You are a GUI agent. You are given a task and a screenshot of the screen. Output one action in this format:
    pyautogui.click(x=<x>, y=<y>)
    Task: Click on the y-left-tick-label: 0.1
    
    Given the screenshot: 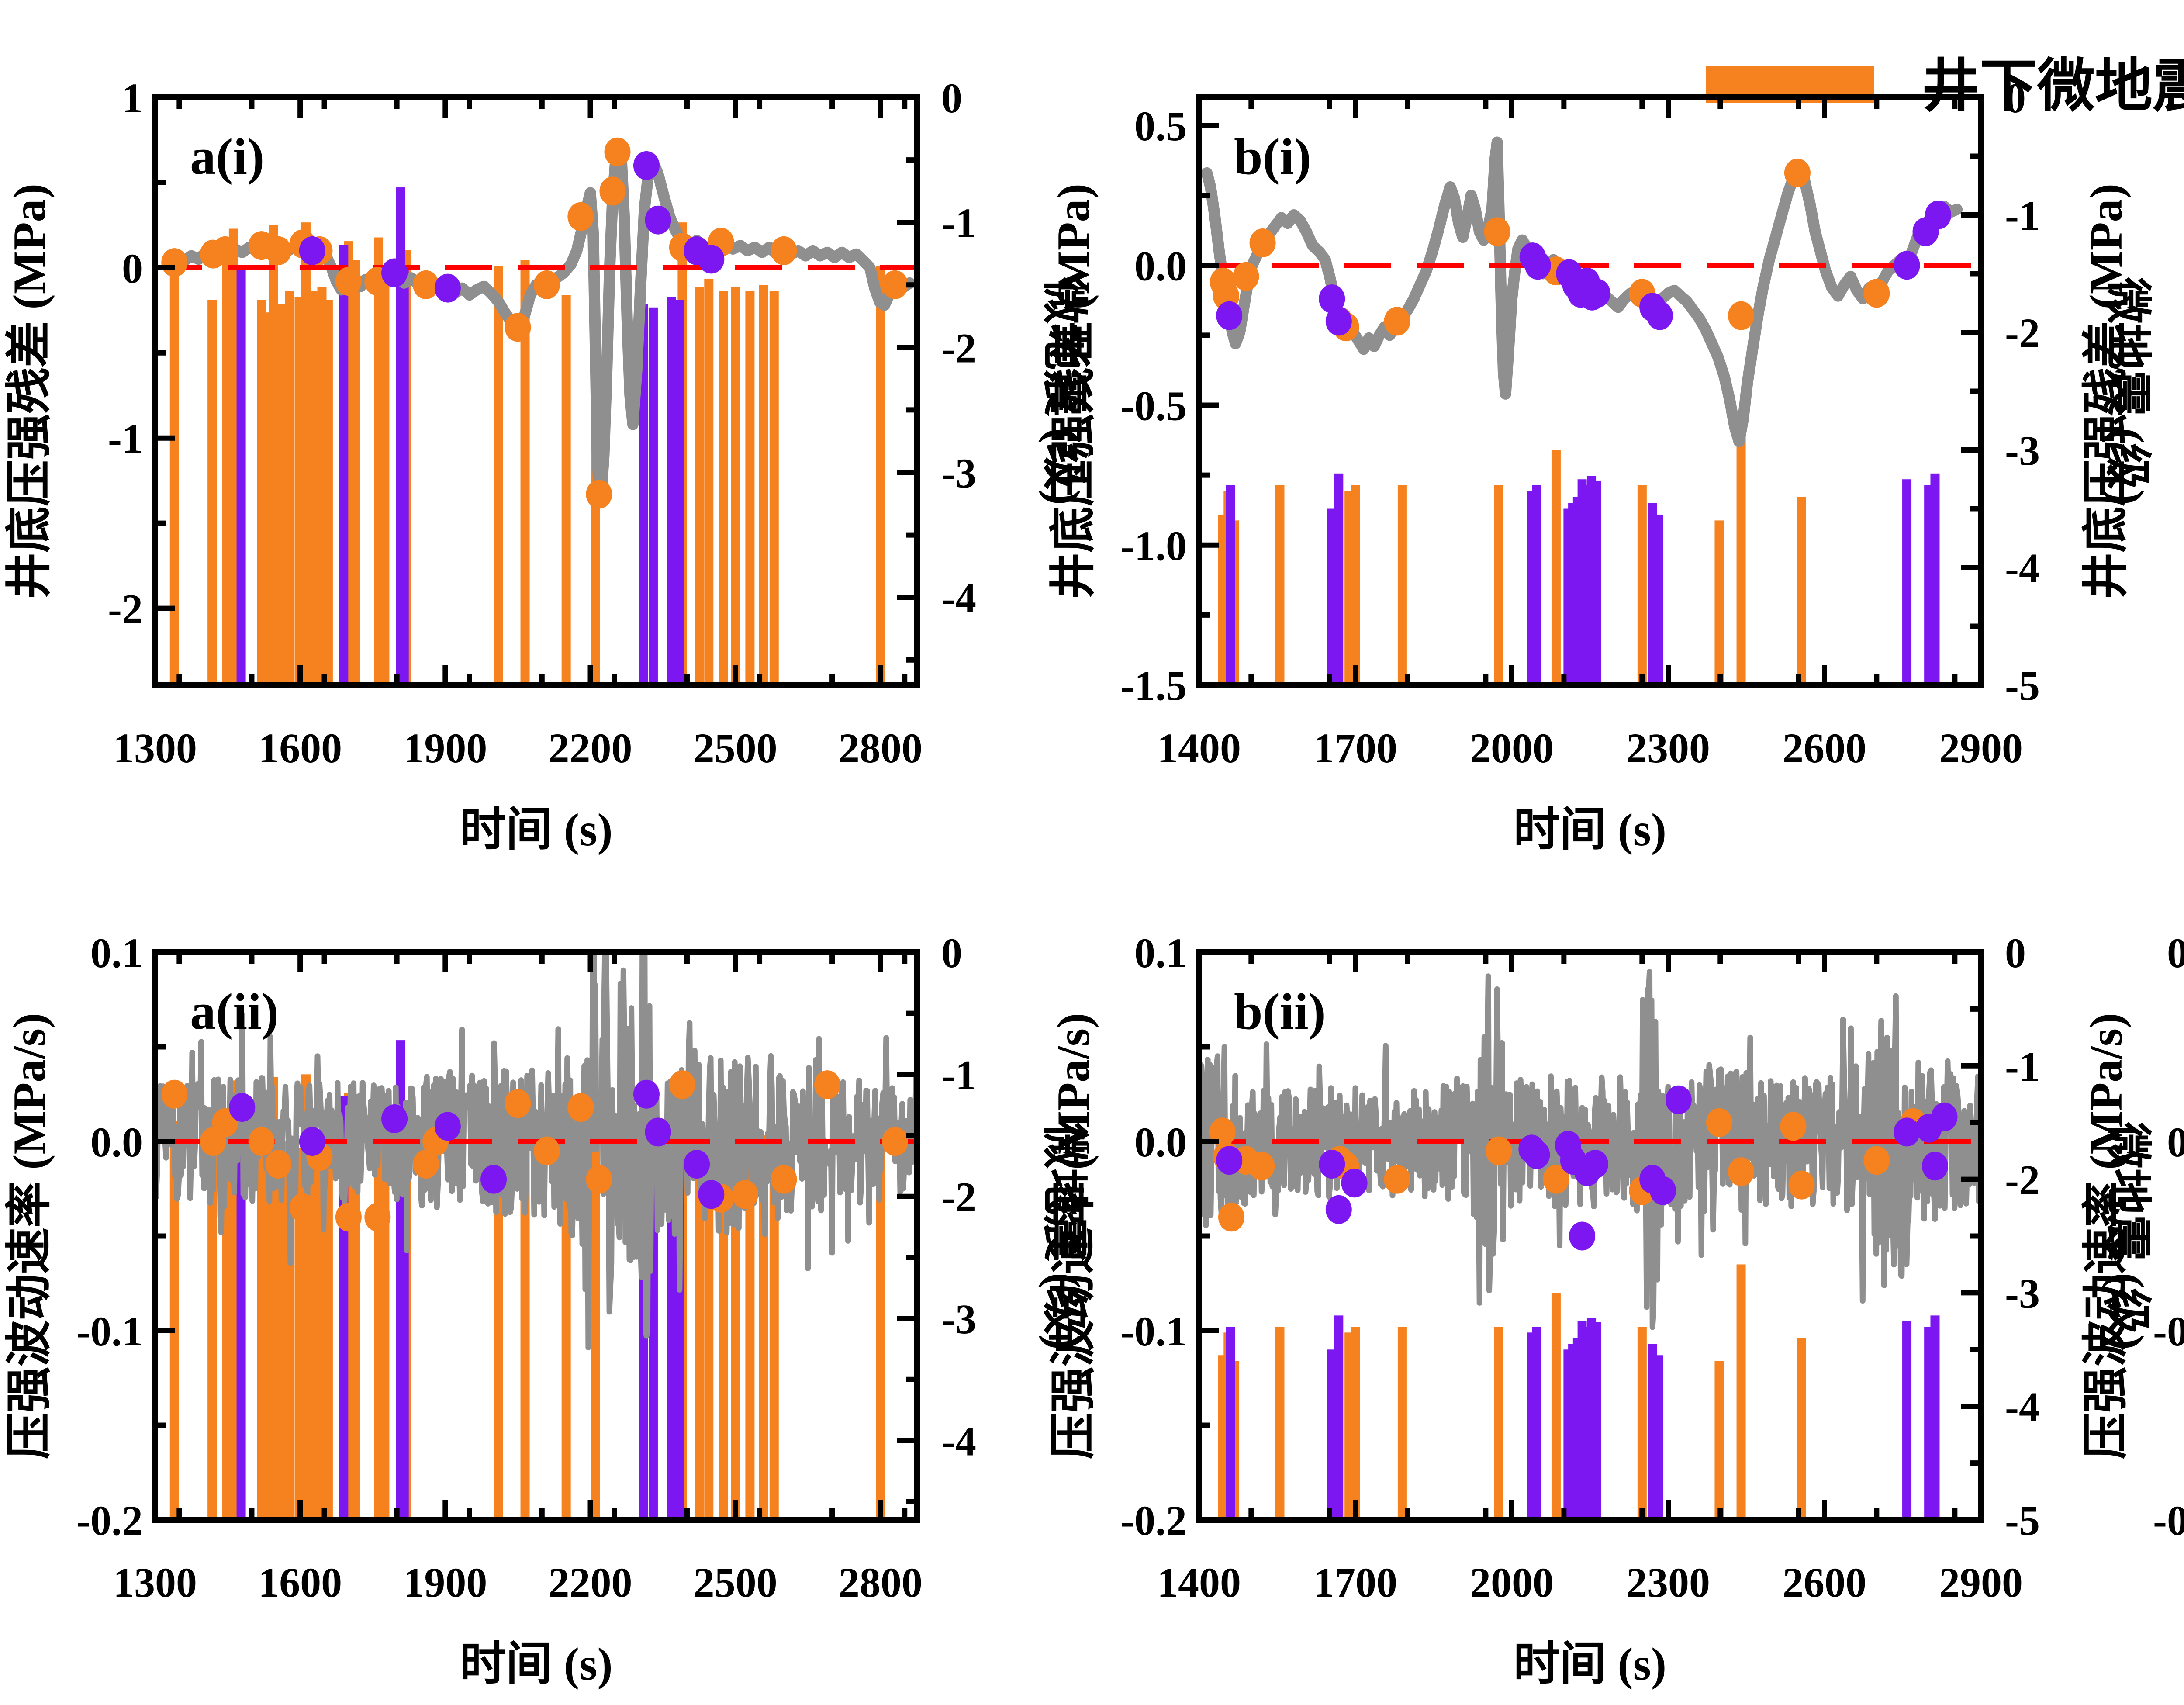 What is the action you would take?
    pyautogui.click(x=116, y=953)
    